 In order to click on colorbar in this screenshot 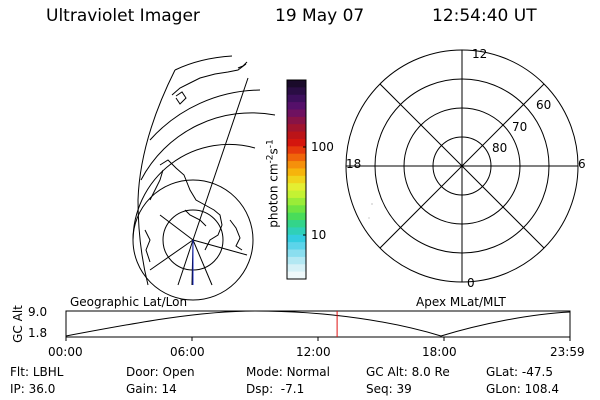, I will do `click(296, 179)`.